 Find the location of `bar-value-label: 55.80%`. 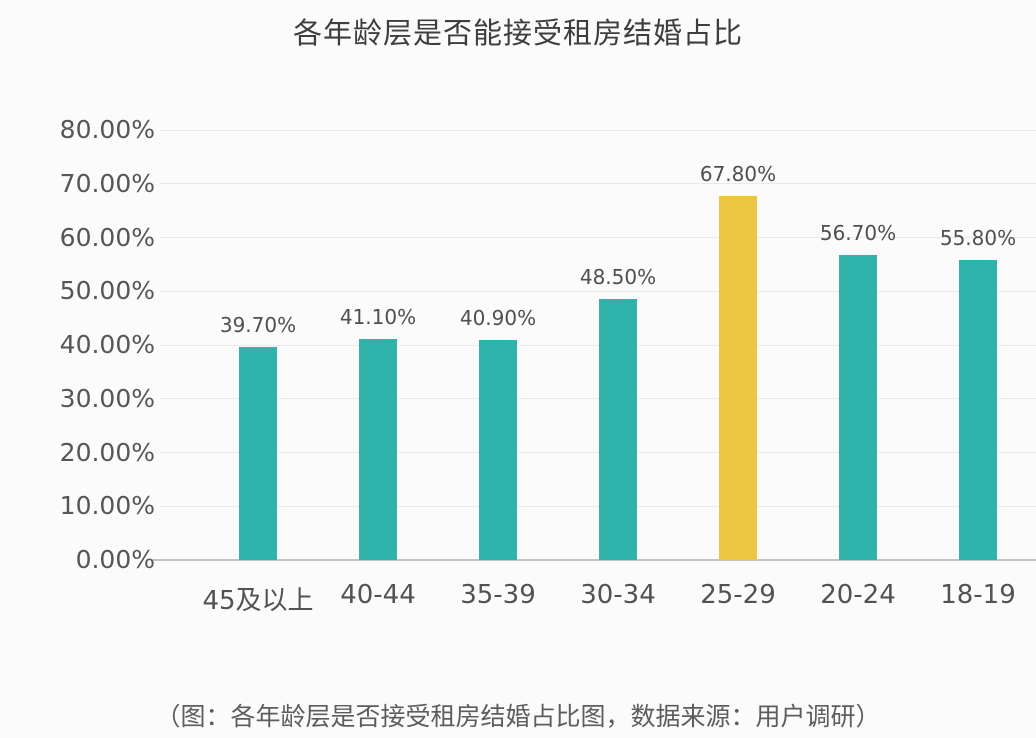

bar-value-label: 55.80% is located at coordinates (978, 238).